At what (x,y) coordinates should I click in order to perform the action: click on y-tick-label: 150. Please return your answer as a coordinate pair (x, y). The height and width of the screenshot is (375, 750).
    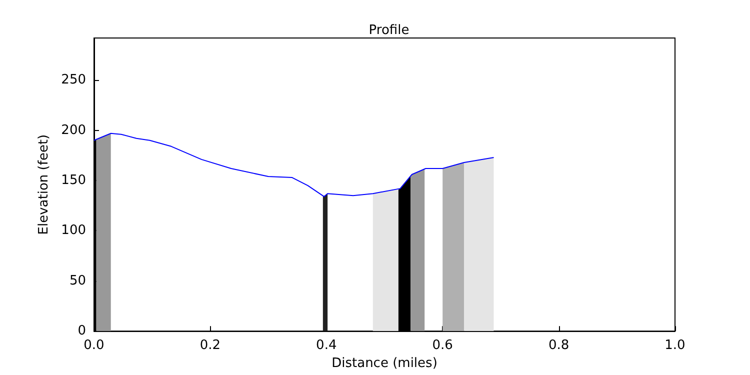
    Looking at the image, I should click on (73, 180).